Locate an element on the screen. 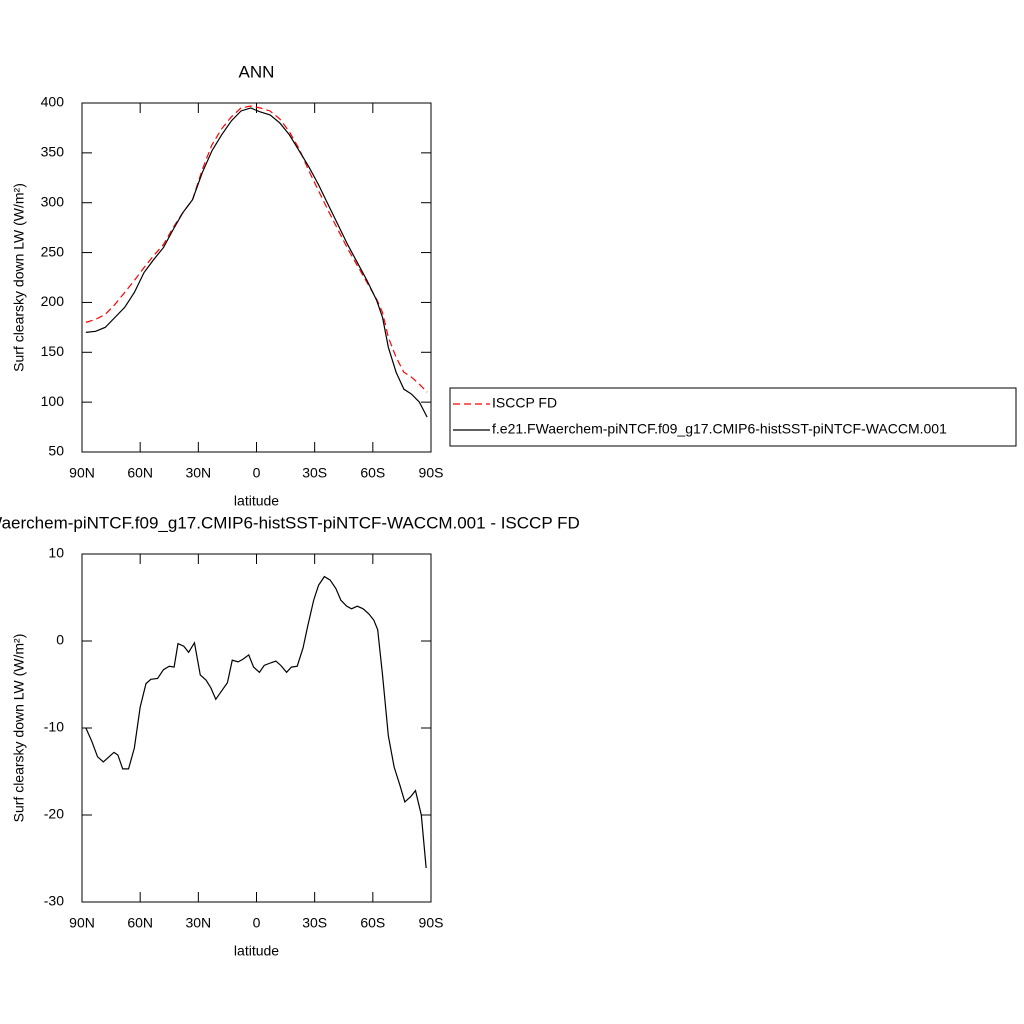  y-tick-label: -20 is located at coordinates (54, 814).